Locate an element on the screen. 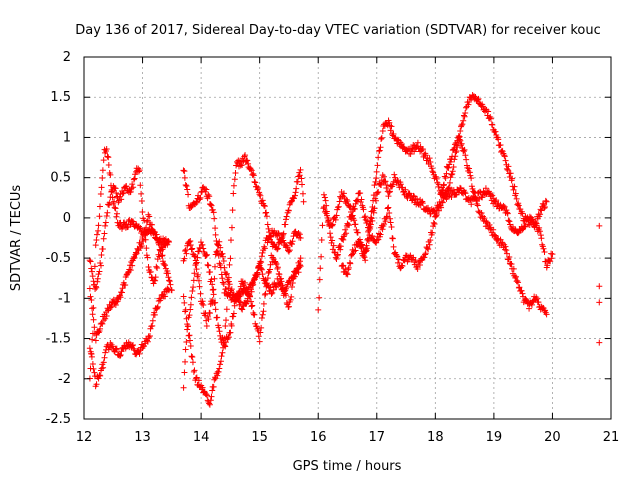 The image size is (640, 480). y-tick-label: -1 is located at coordinates (64, 298).